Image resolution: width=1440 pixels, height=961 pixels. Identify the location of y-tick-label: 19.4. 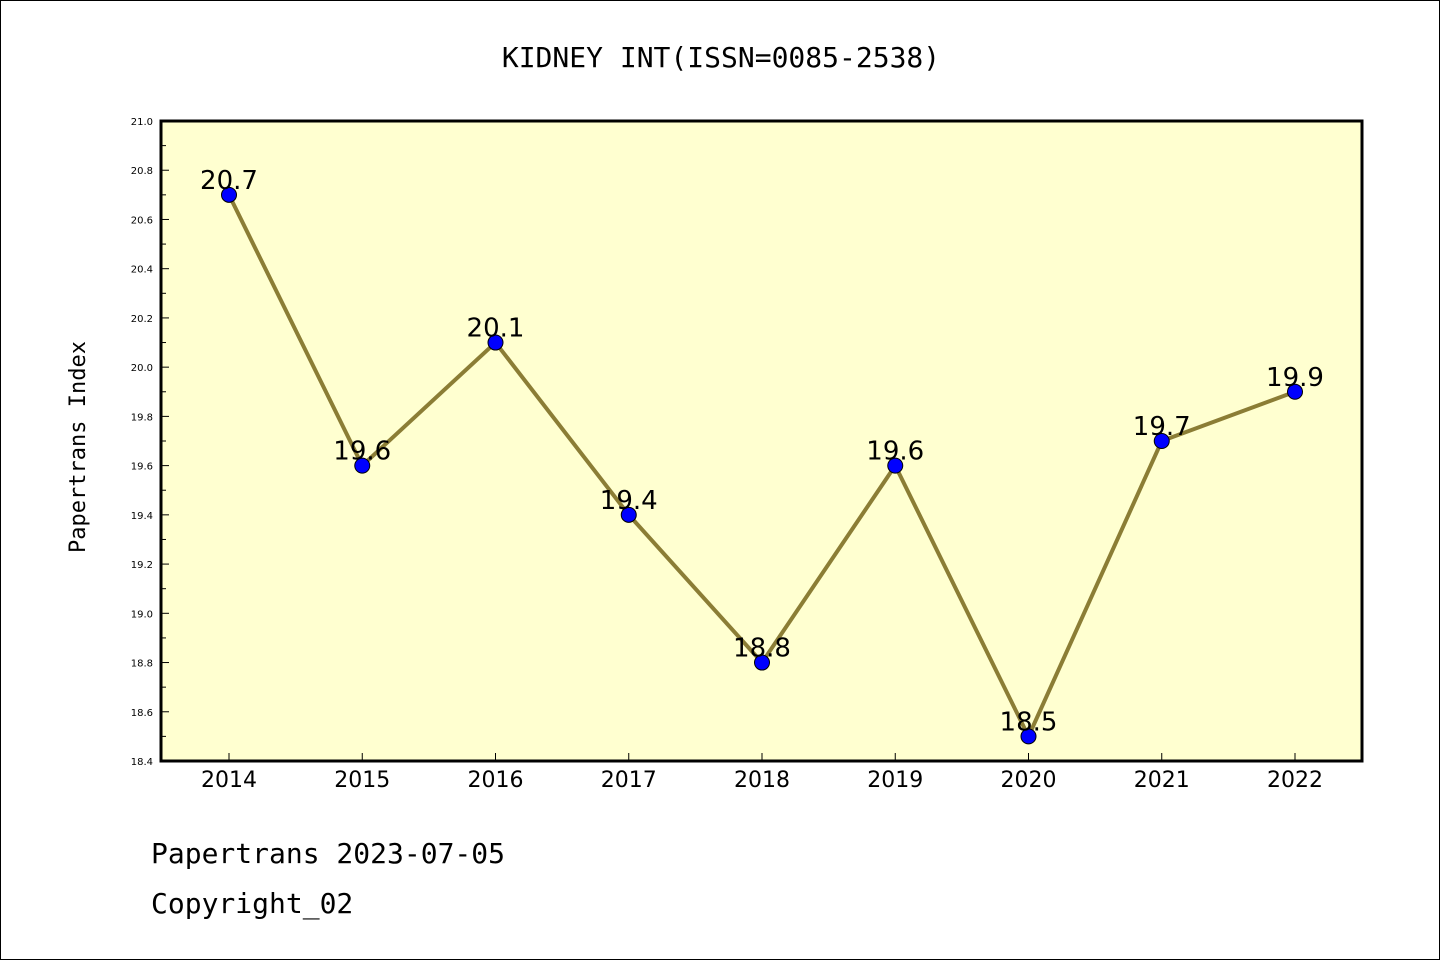
(142, 516).